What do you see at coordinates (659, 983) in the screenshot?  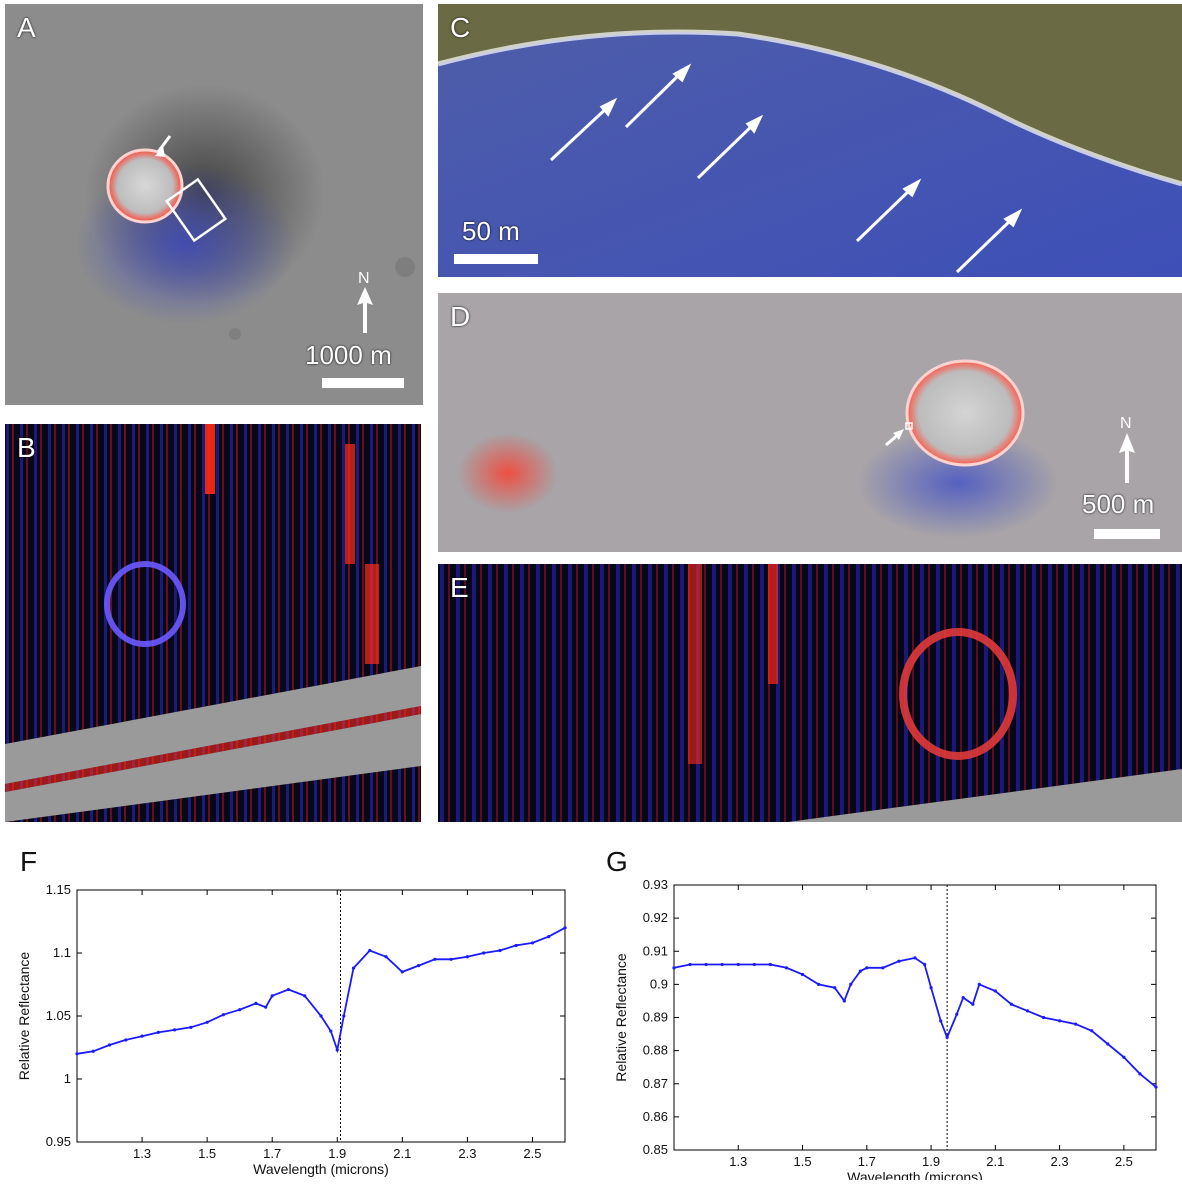 I see `y-tick-label: 0.9` at bounding box center [659, 983].